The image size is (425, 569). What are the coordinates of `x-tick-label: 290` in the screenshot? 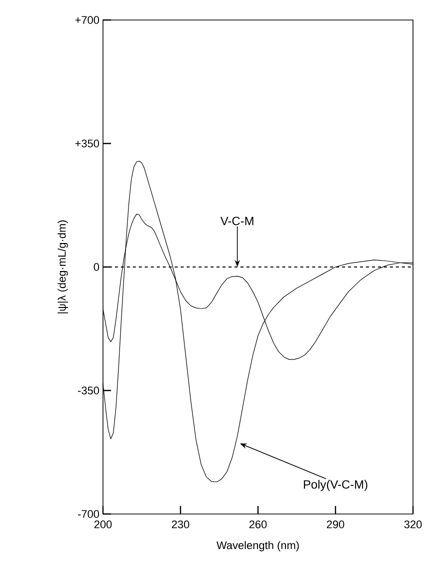 It's located at (335, 524).